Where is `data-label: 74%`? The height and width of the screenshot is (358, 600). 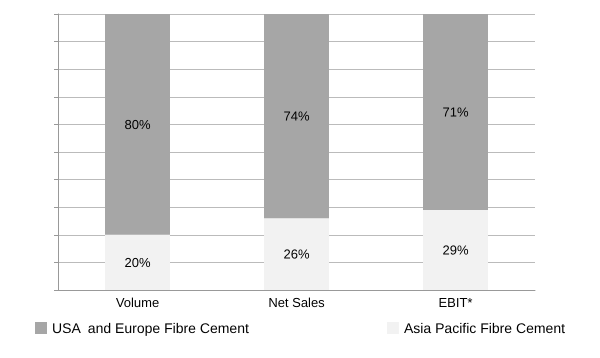
data-label: 74% is located at coordinates (296, 116).